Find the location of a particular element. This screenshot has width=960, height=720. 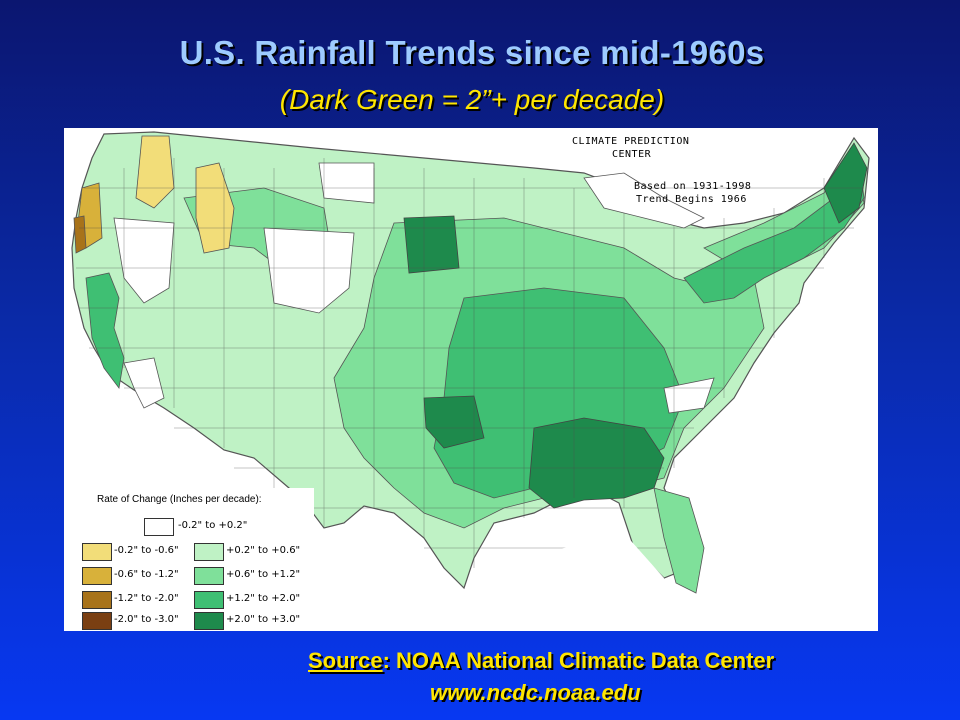

source-key-link: Source is located at coordinates (345, 660).